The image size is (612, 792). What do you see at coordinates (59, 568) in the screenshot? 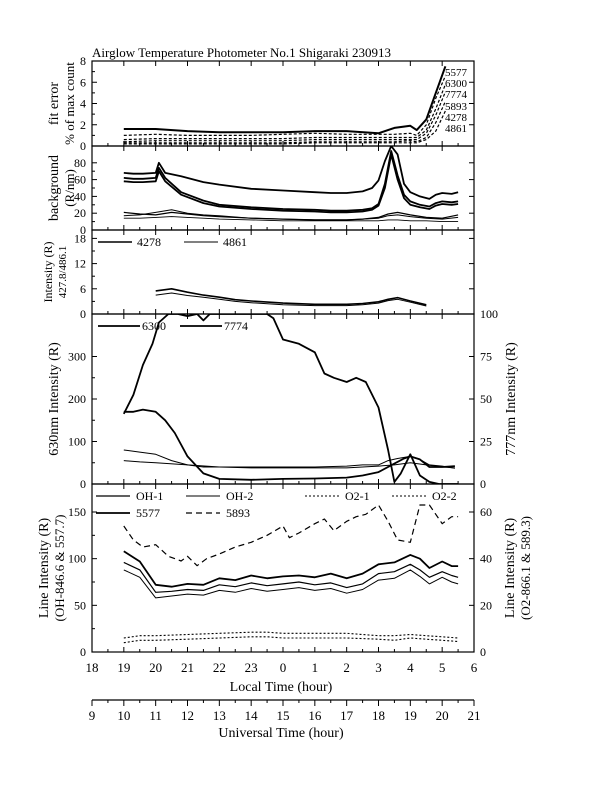
I see `y-axis-label-left: (OH-846.6 & 557.7)` at bounding box center [59, 568].